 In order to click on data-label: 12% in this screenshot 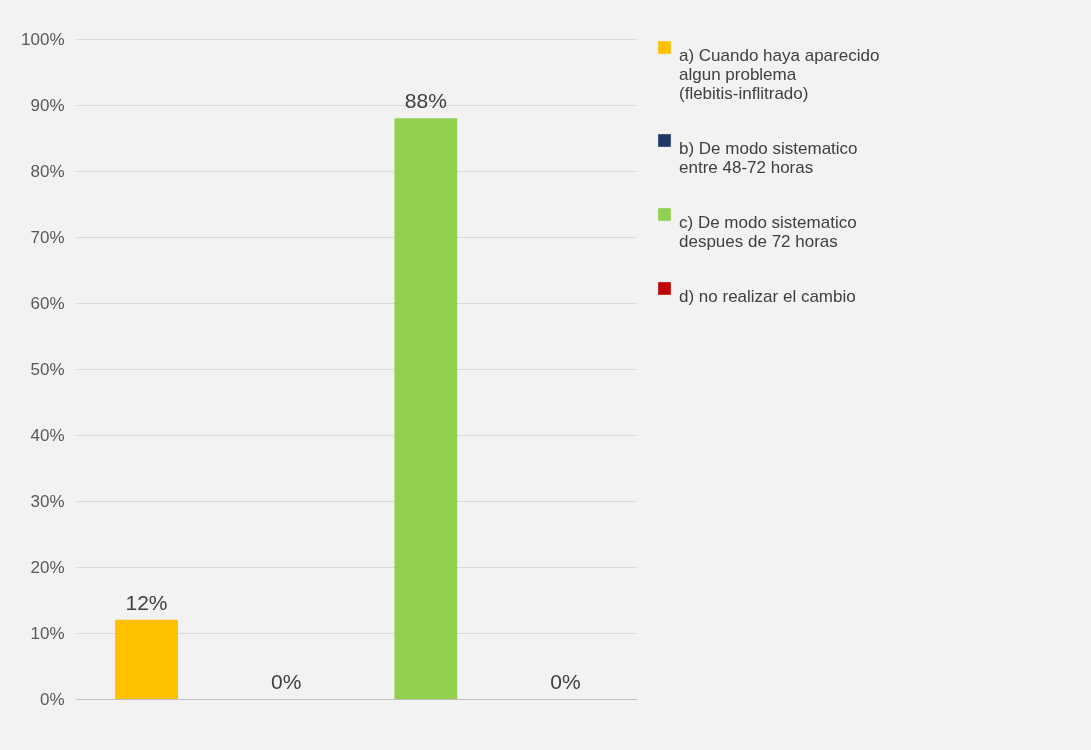, I will do `click(146, 602)`.